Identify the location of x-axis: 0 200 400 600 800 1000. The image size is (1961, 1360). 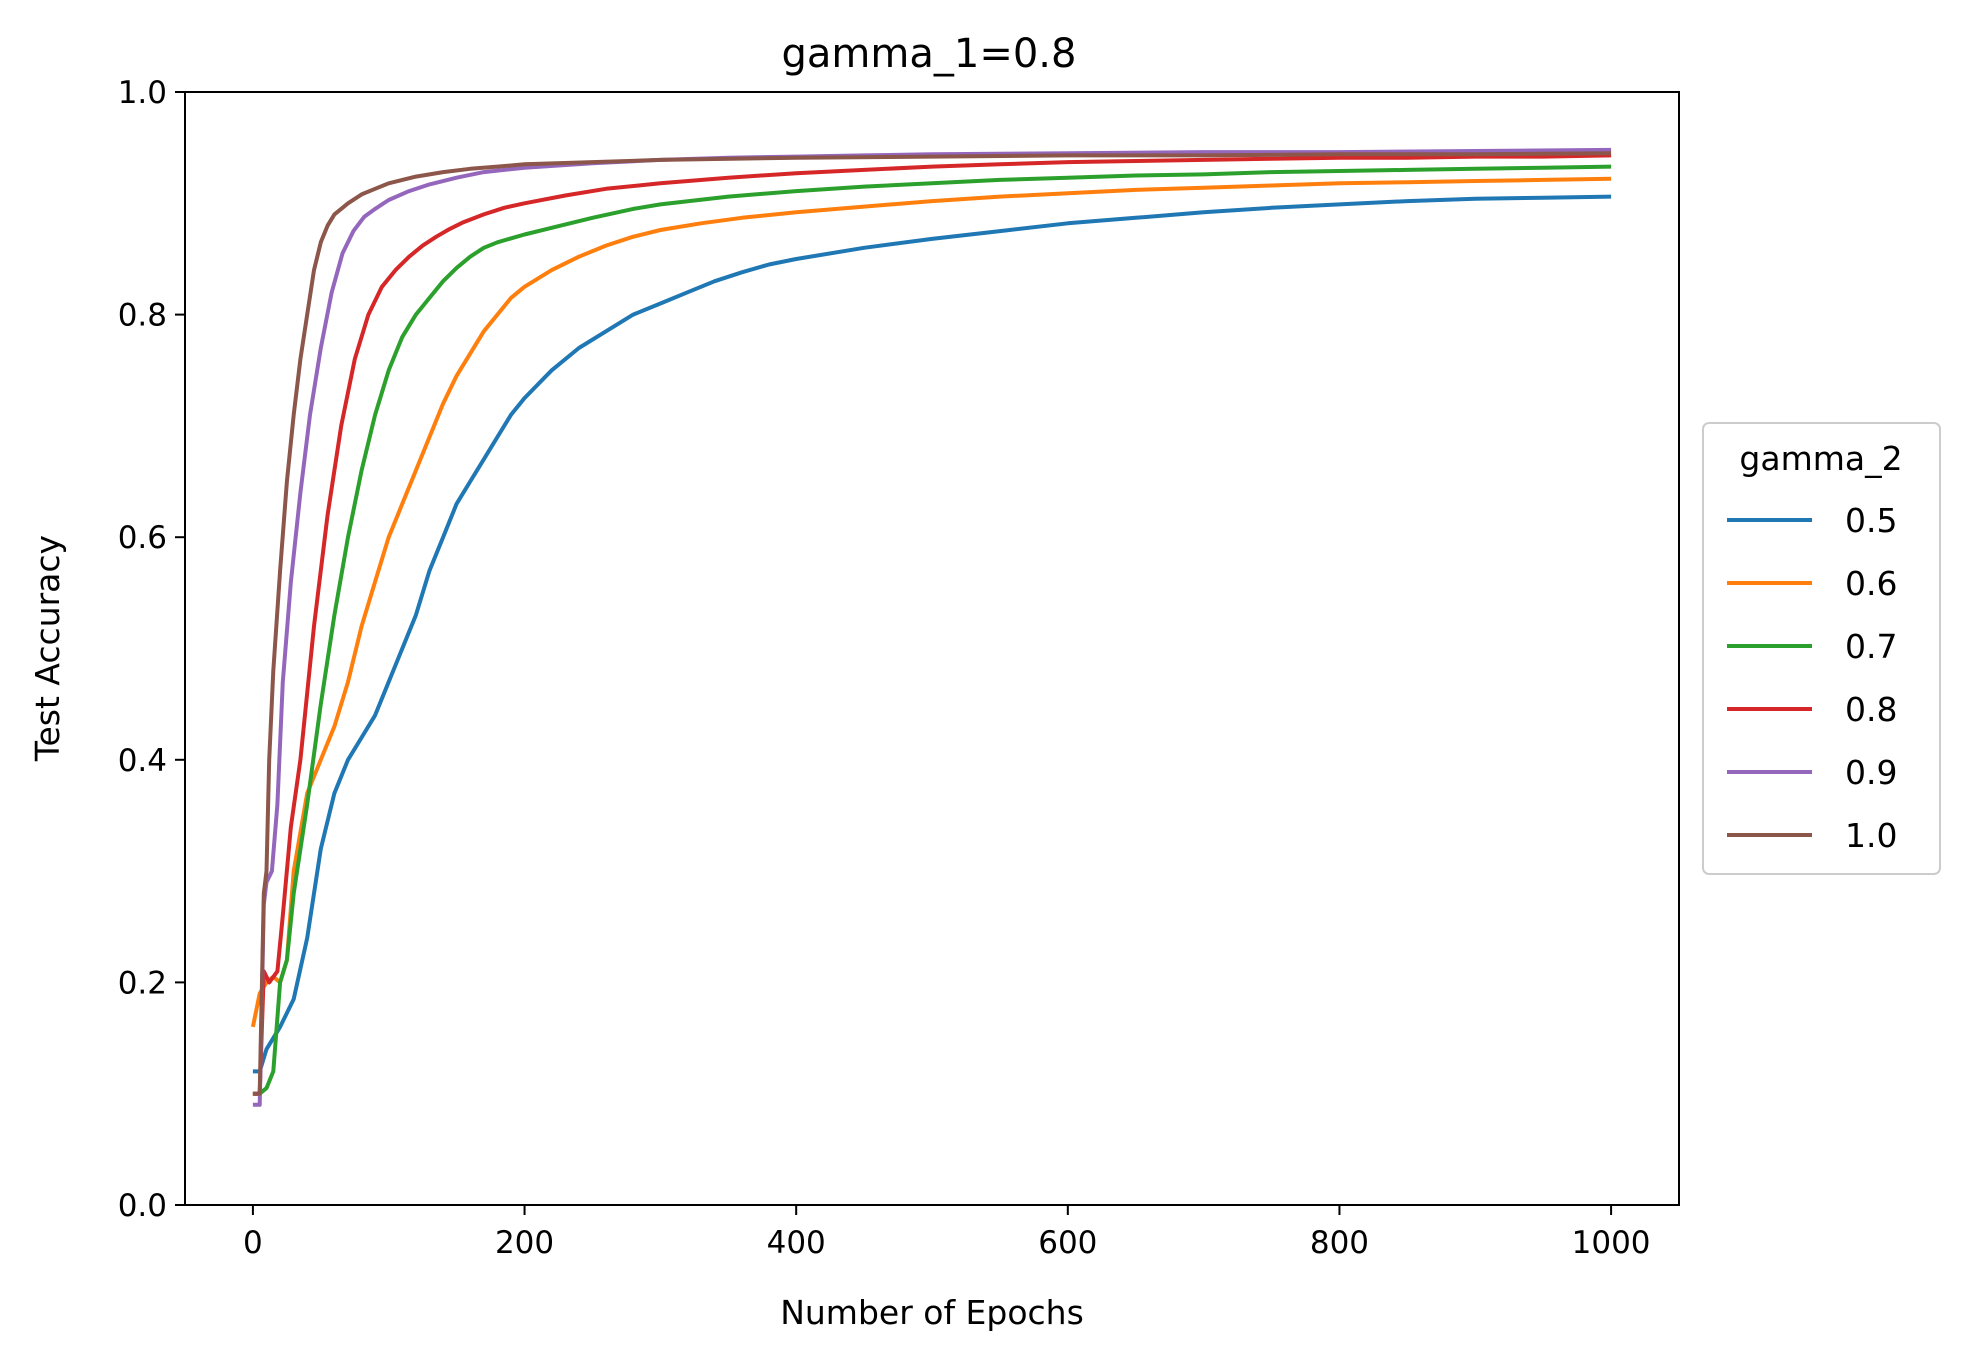
(947, 1233).